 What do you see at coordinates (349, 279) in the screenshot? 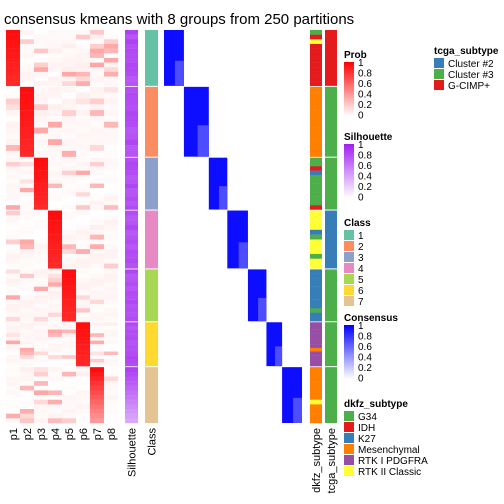
I see `legend-swatch` at bounding box center [349, 279].